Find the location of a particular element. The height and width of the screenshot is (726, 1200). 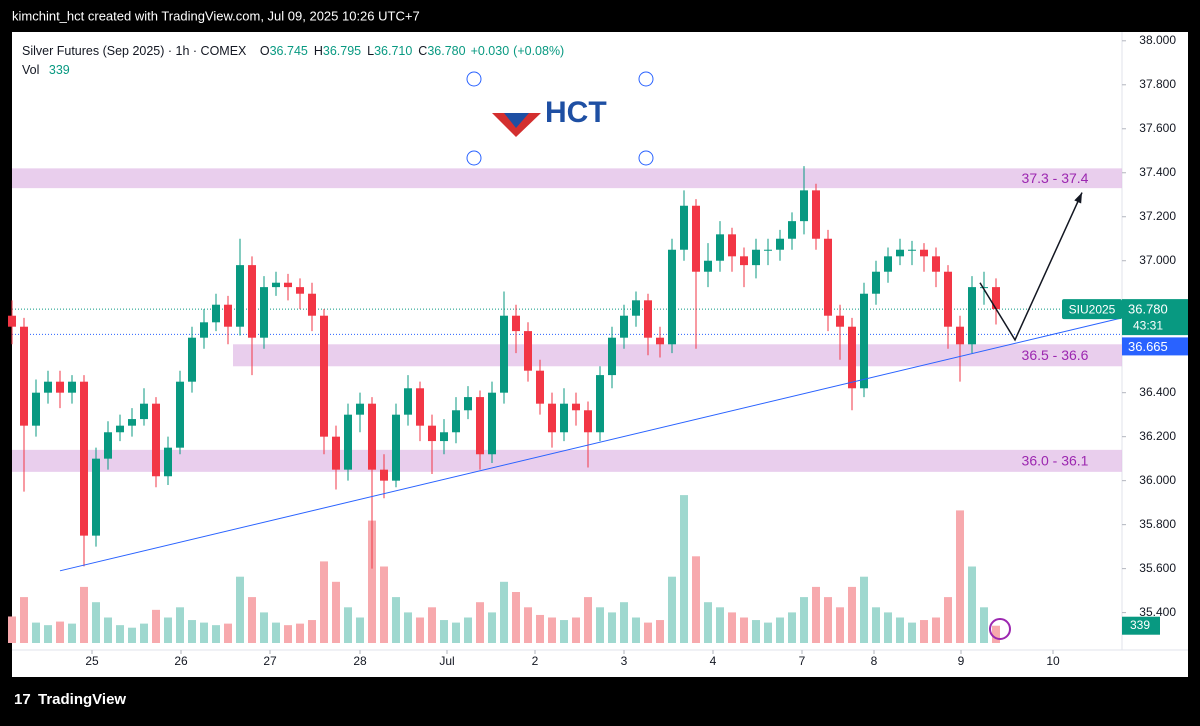

logo-text: HCT is located at coordinates (576, 112).